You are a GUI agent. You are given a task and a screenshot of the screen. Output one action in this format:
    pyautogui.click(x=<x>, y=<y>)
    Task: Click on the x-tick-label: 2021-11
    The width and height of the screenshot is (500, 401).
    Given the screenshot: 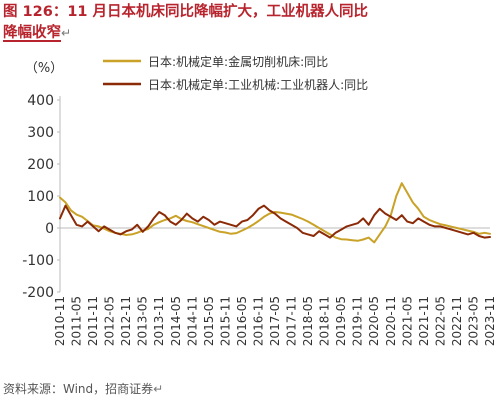 What is the action you would take?
    pyautogui.click(x=424, y=321)
    